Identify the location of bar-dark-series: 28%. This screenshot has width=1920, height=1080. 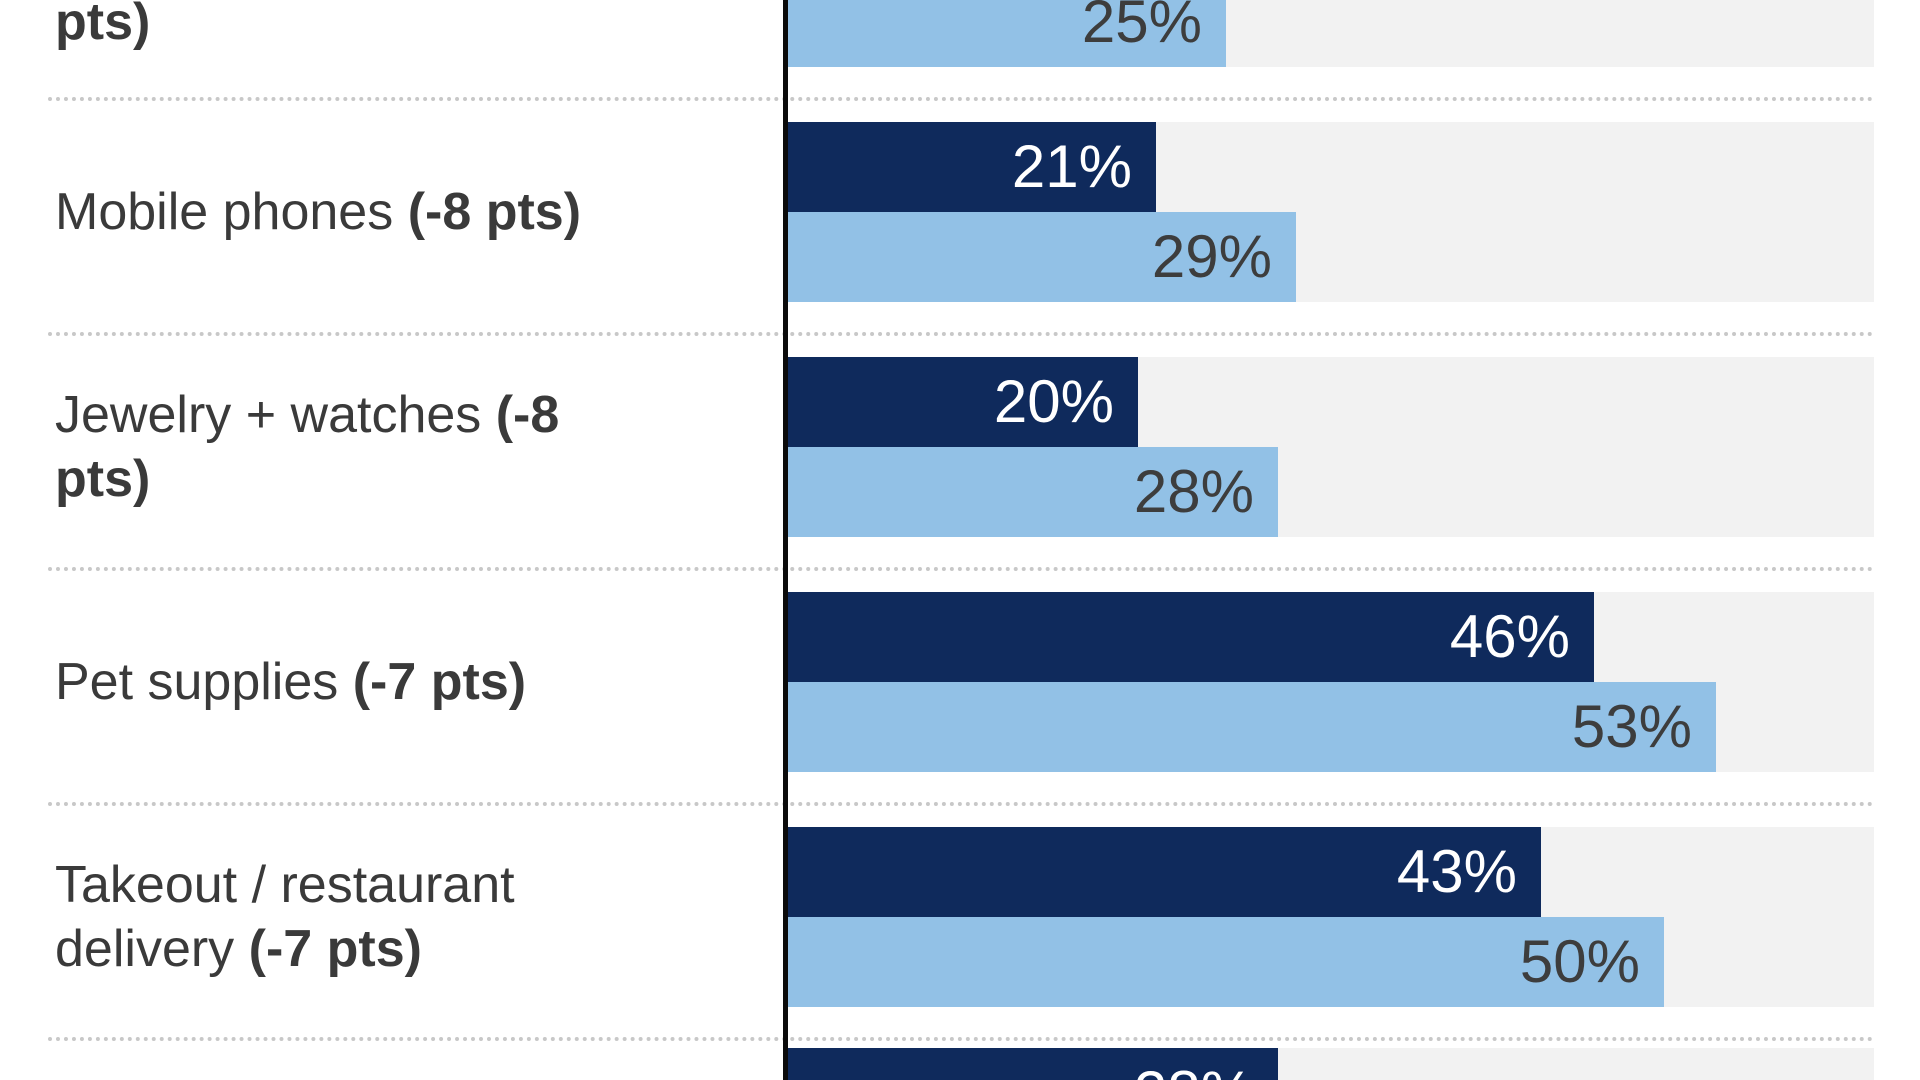
(1033, 1064).